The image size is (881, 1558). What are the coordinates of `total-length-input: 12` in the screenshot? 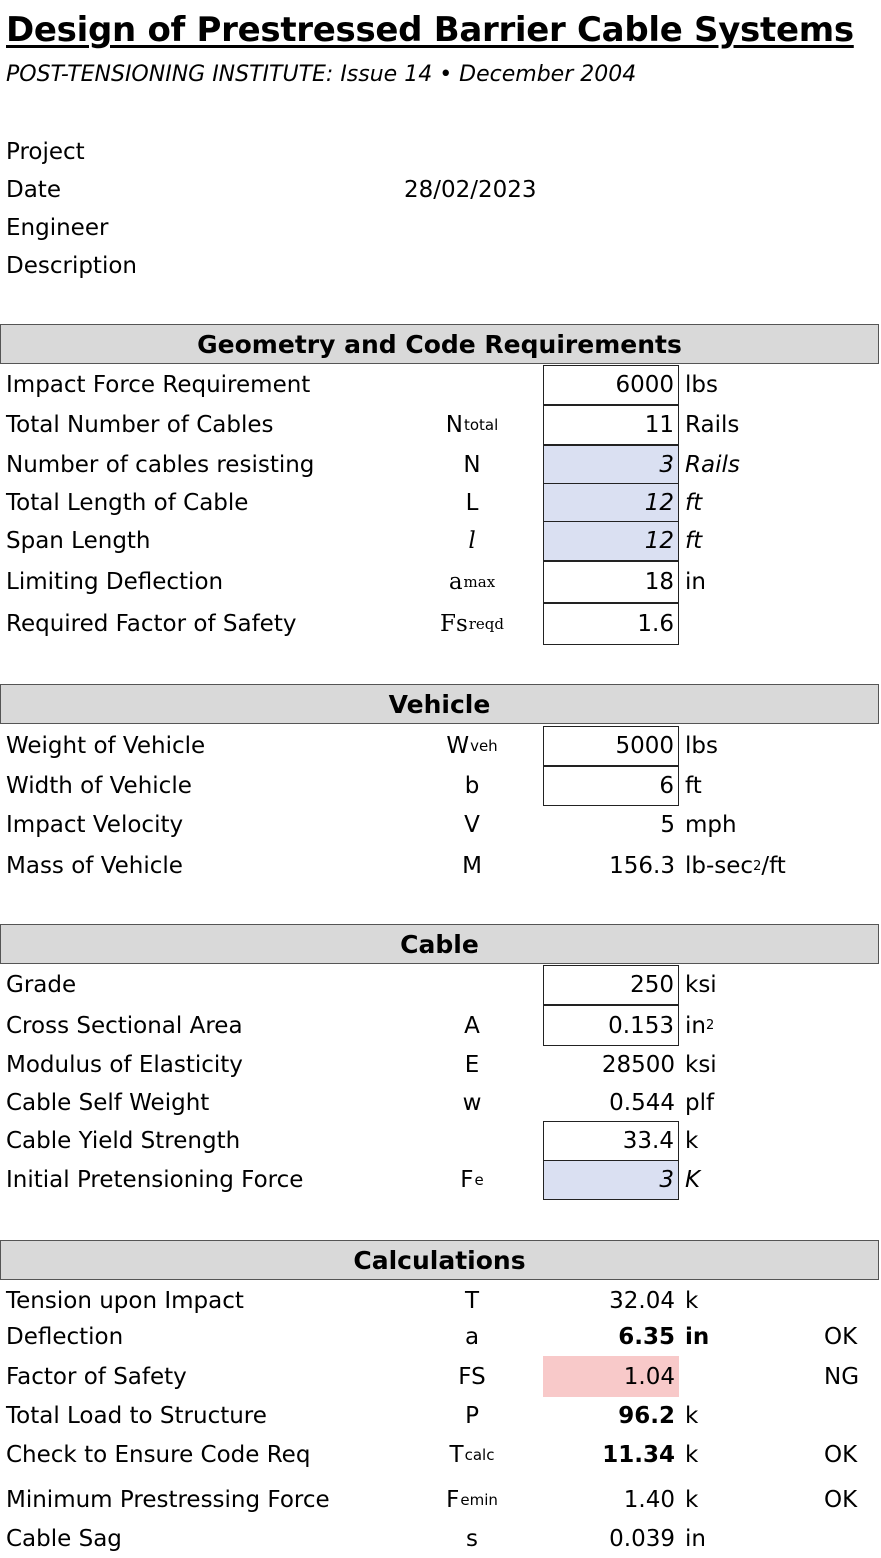 It's located at (611, 503).